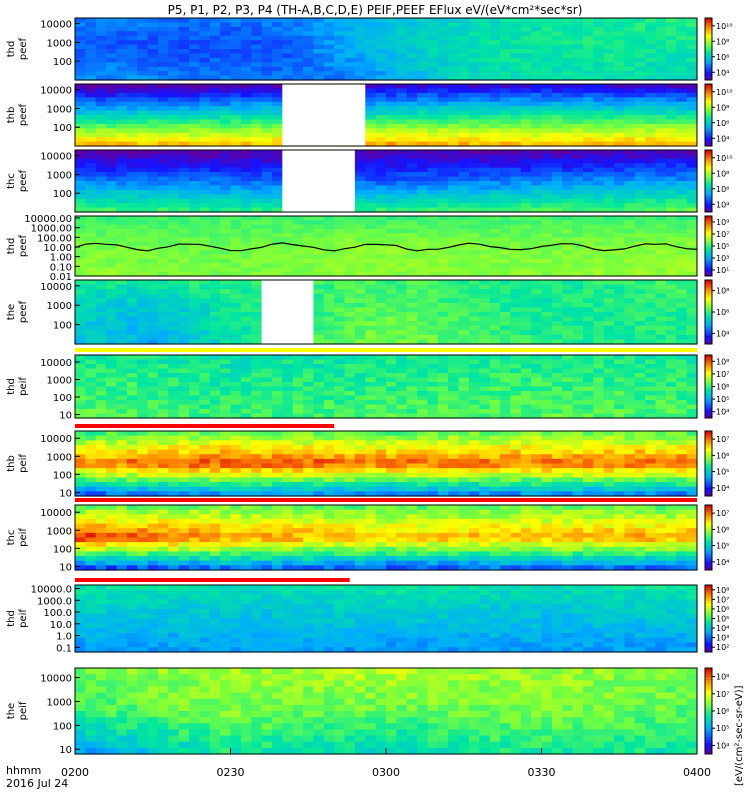 This screenshot has height=800, width=750. I want to click on y-tick-label: 1000, so click(59, 43).